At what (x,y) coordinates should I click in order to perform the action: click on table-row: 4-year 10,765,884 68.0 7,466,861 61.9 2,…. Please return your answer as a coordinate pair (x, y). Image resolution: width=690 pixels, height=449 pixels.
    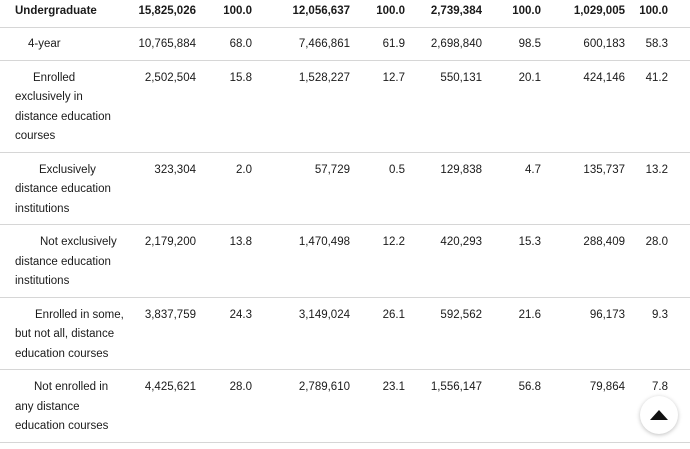
    Looking at the image, I should click on (345, 44).